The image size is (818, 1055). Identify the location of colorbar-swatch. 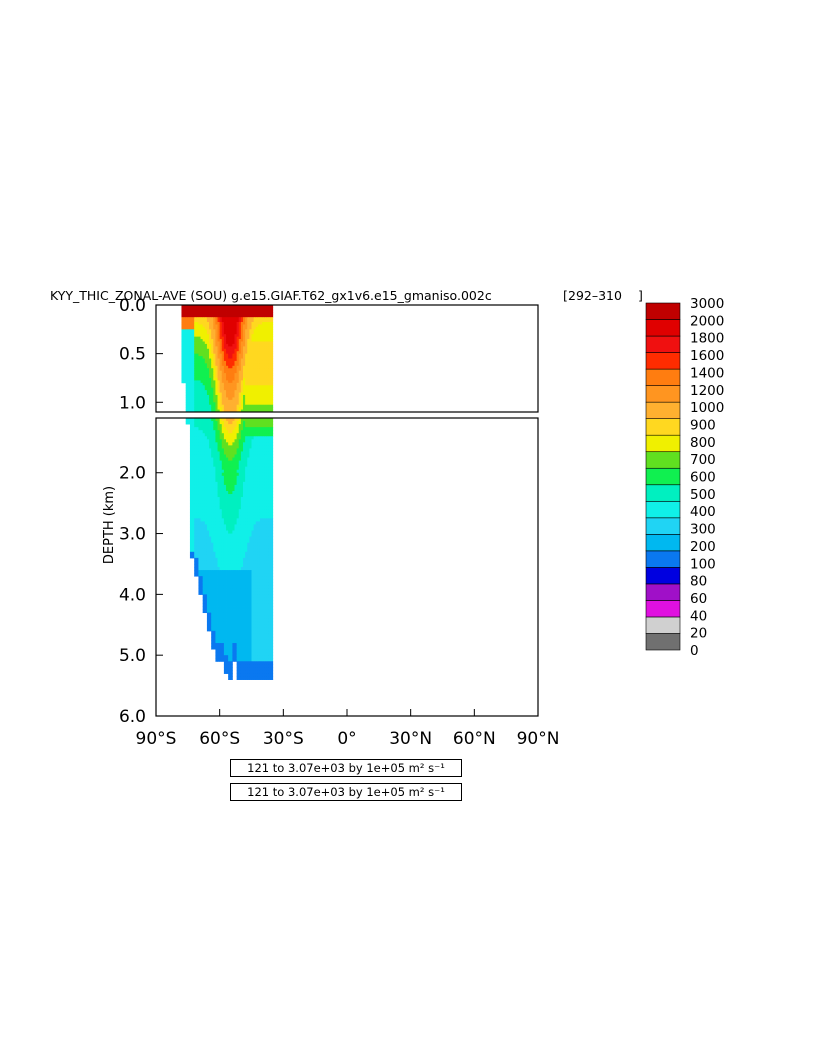
(663, 576).